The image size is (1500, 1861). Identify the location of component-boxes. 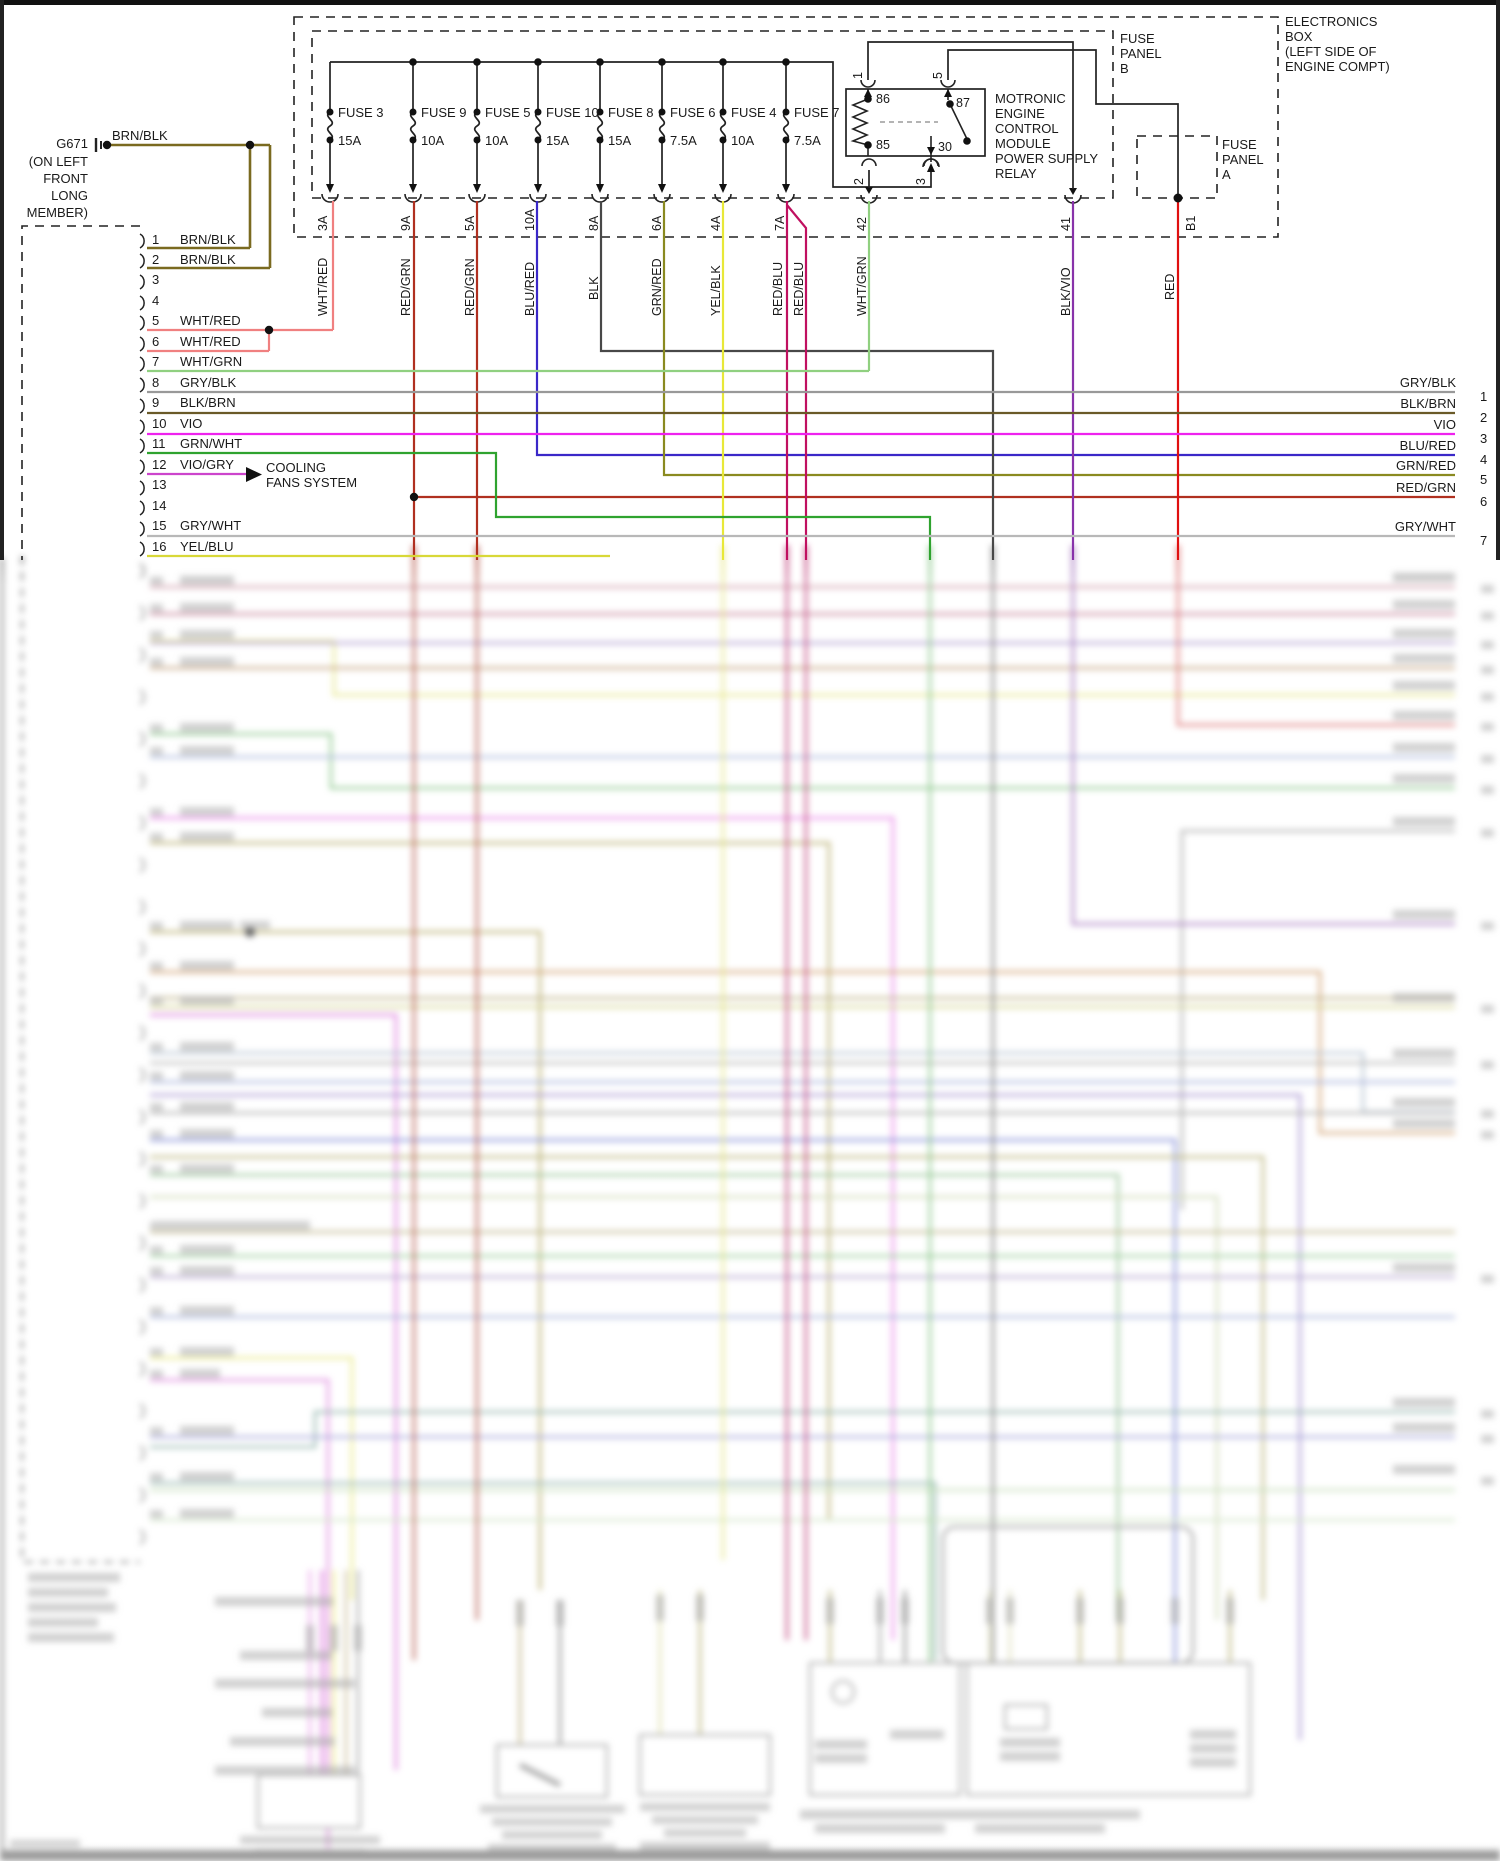
(754, 1677).